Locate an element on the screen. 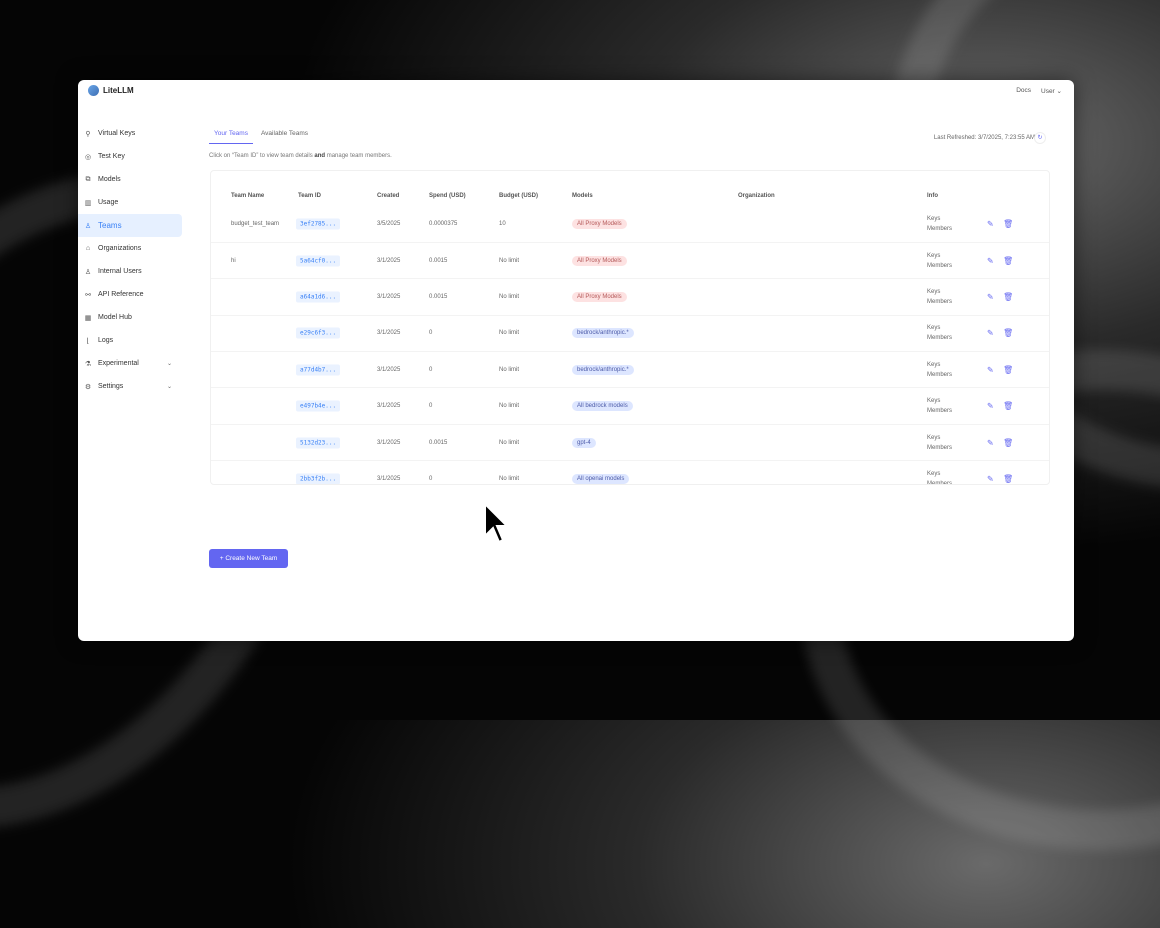 The height and width of the screenshot is (928, 1160). sidebar-item-internal-users: ♙ Internal Users is located at coordinates (130, 271).